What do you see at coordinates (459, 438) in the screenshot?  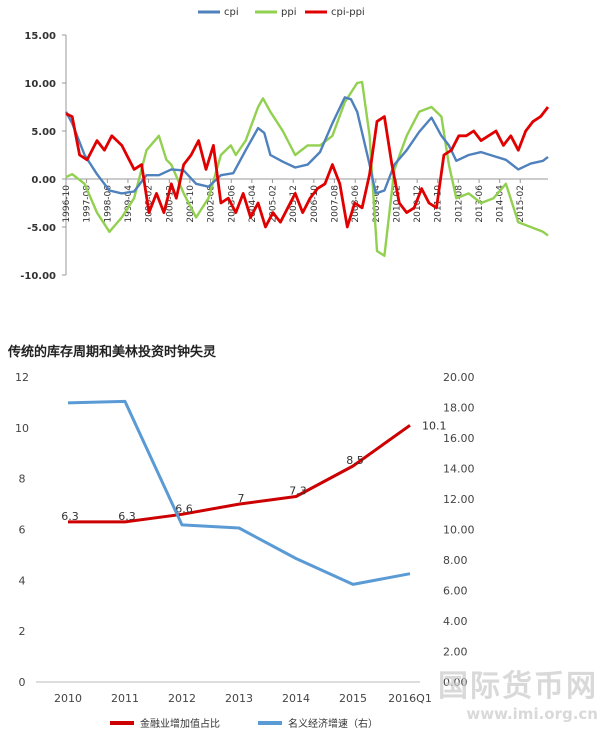 I see `y-right-tick-label: 16.00` at bounding box center [459, 438].